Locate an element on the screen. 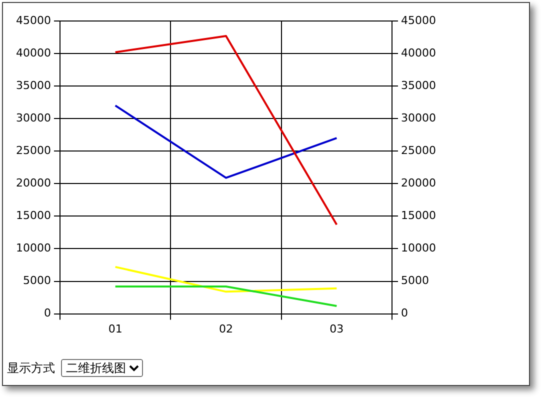  y2-tick-label: 45000 is located at coordinates (418, 20).